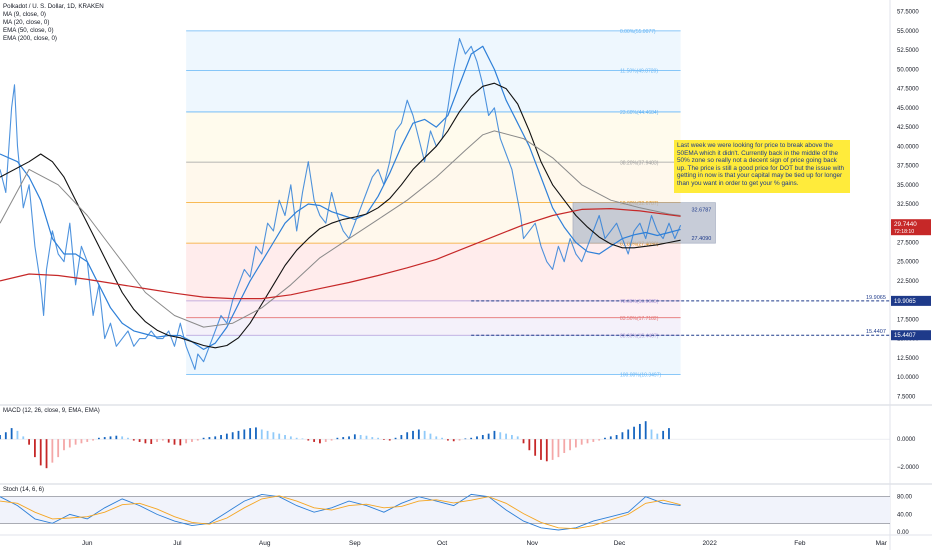  Describe the element at coordinates (906, 440) in the screenshot. I see `macd-tick-label: 0.0000` at that location.